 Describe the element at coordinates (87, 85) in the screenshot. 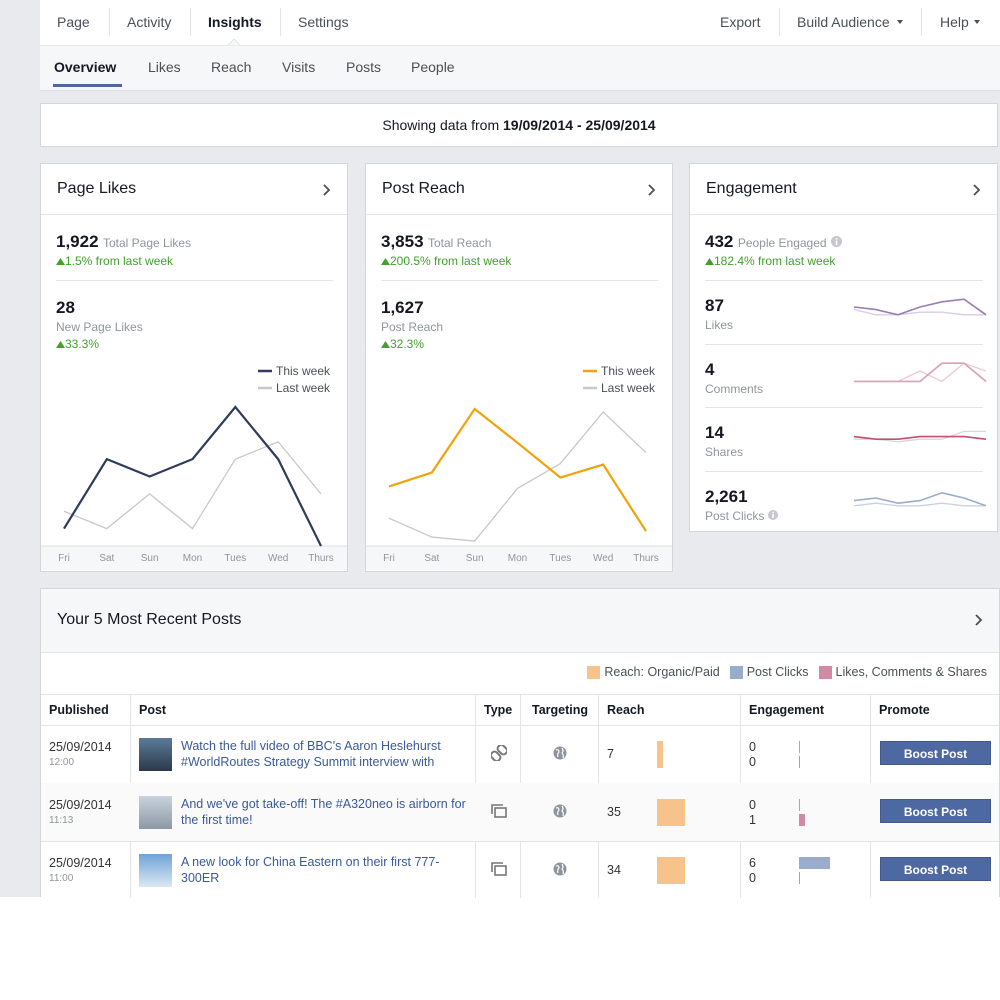

I see `active-underline` at that location.